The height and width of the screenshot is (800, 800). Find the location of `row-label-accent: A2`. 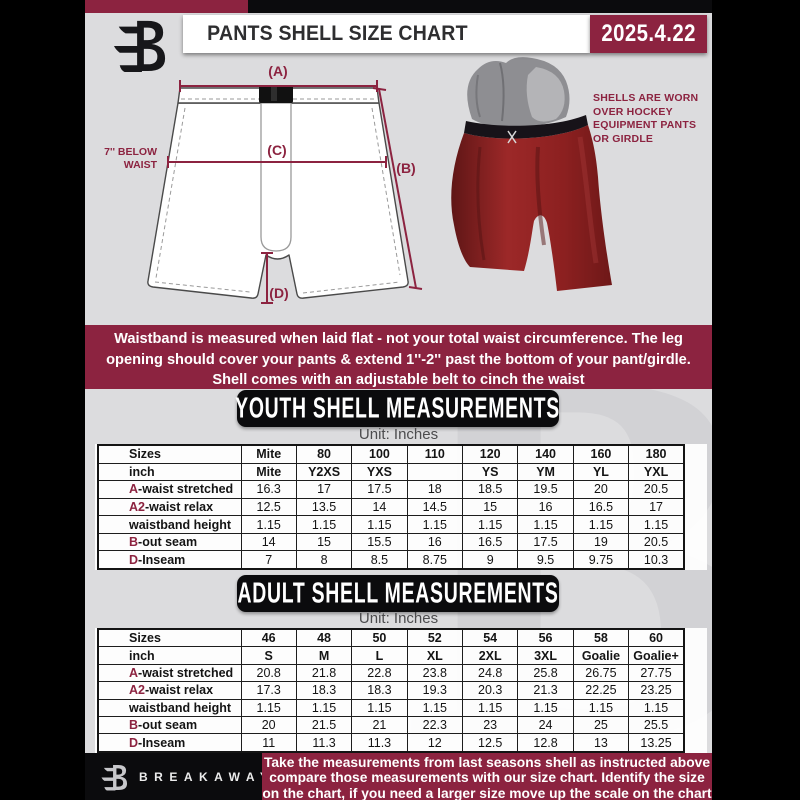

row-label-accent: A2 is located at coordinates (137, 506).